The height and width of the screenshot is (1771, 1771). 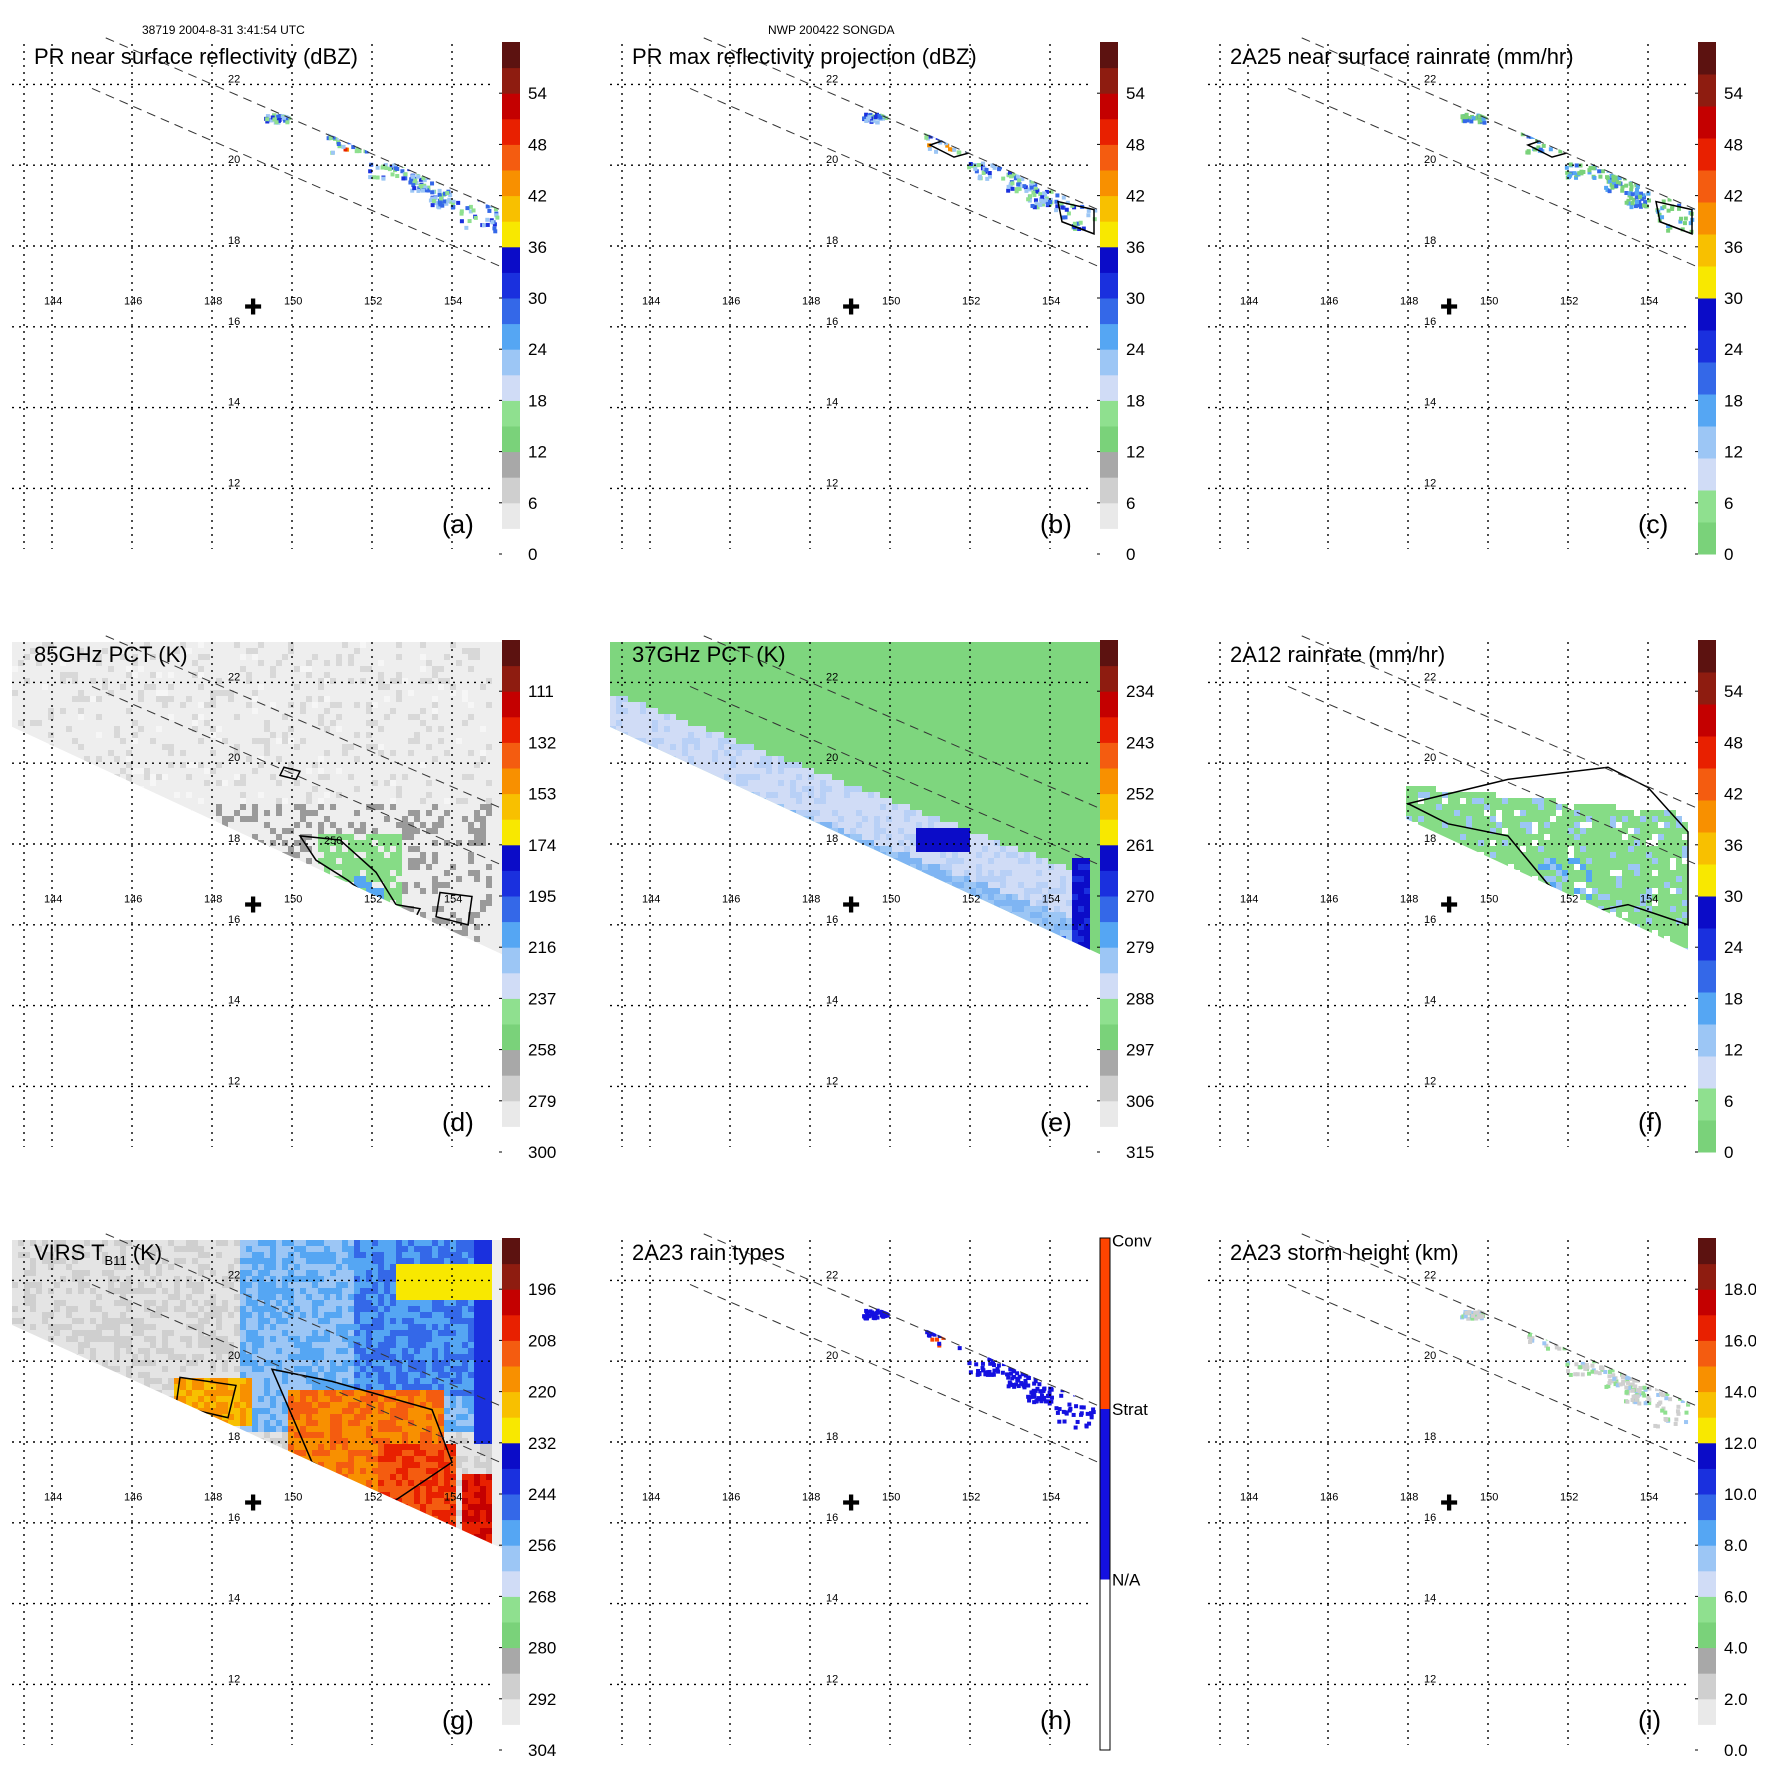 I want to click on panel-label: (g), so click(x=458, y=1720).